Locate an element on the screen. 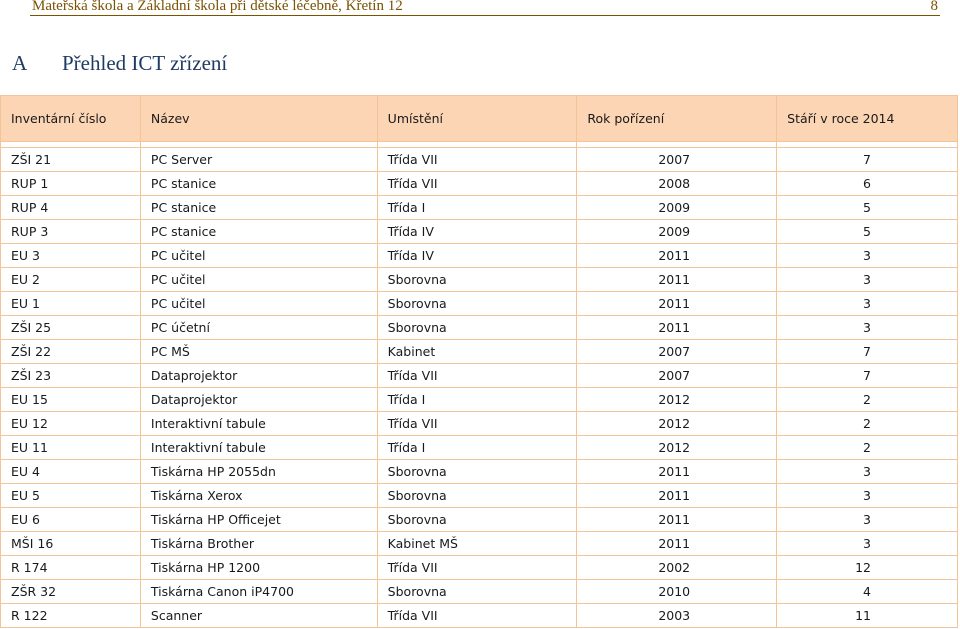  cell-name: PC Server is located at coordinates (258, 159).